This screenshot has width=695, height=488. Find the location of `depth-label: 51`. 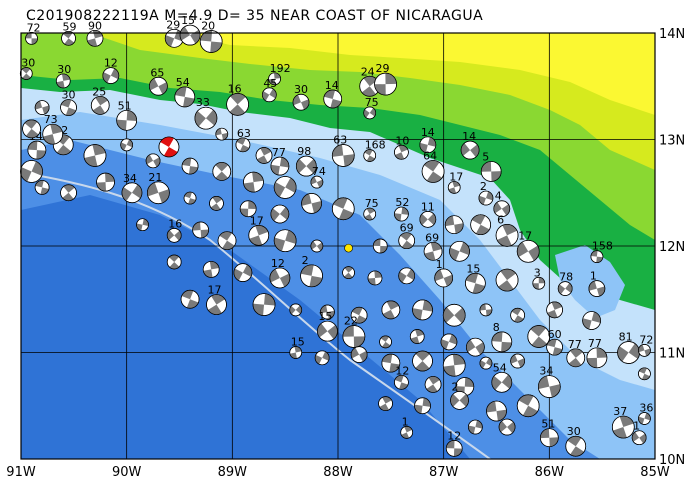

depth-label: 51 is located at coordinates (548, 424).